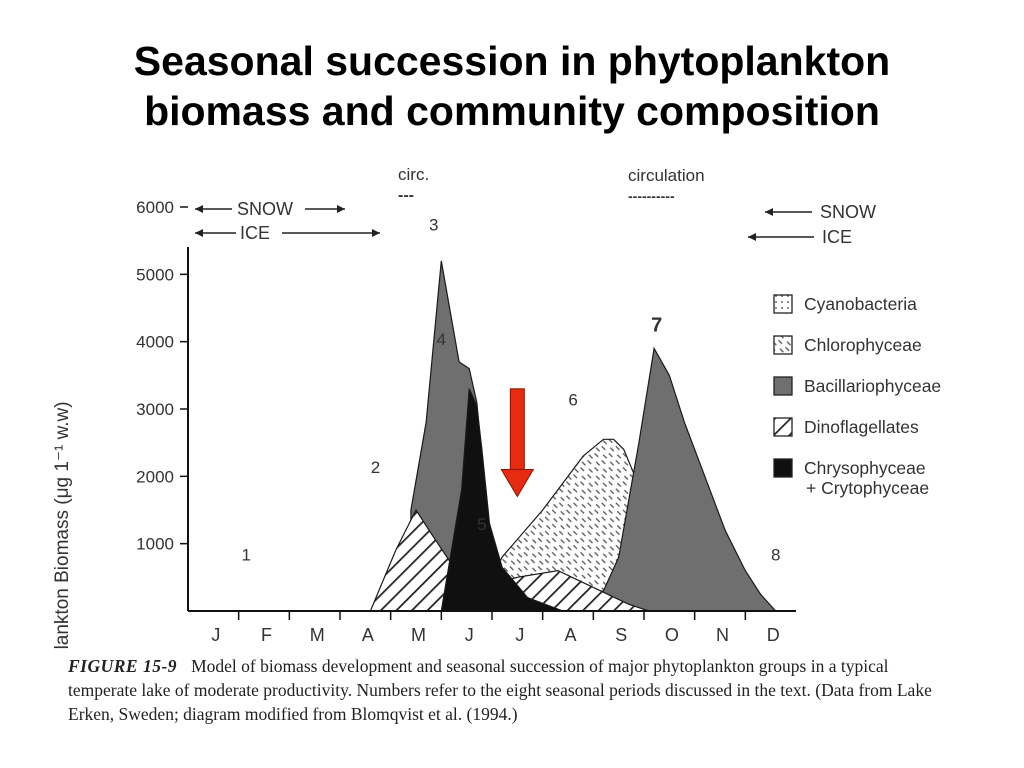 The image size is (1024, 768). I want to click on legend-swatch-chrysophyceae, so click(783, 468).